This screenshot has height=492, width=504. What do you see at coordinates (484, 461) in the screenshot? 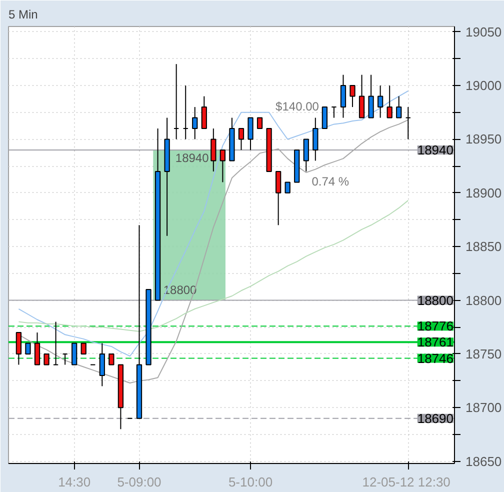
I see `y-tick-label: 18650` at bounding box center [484, 461].